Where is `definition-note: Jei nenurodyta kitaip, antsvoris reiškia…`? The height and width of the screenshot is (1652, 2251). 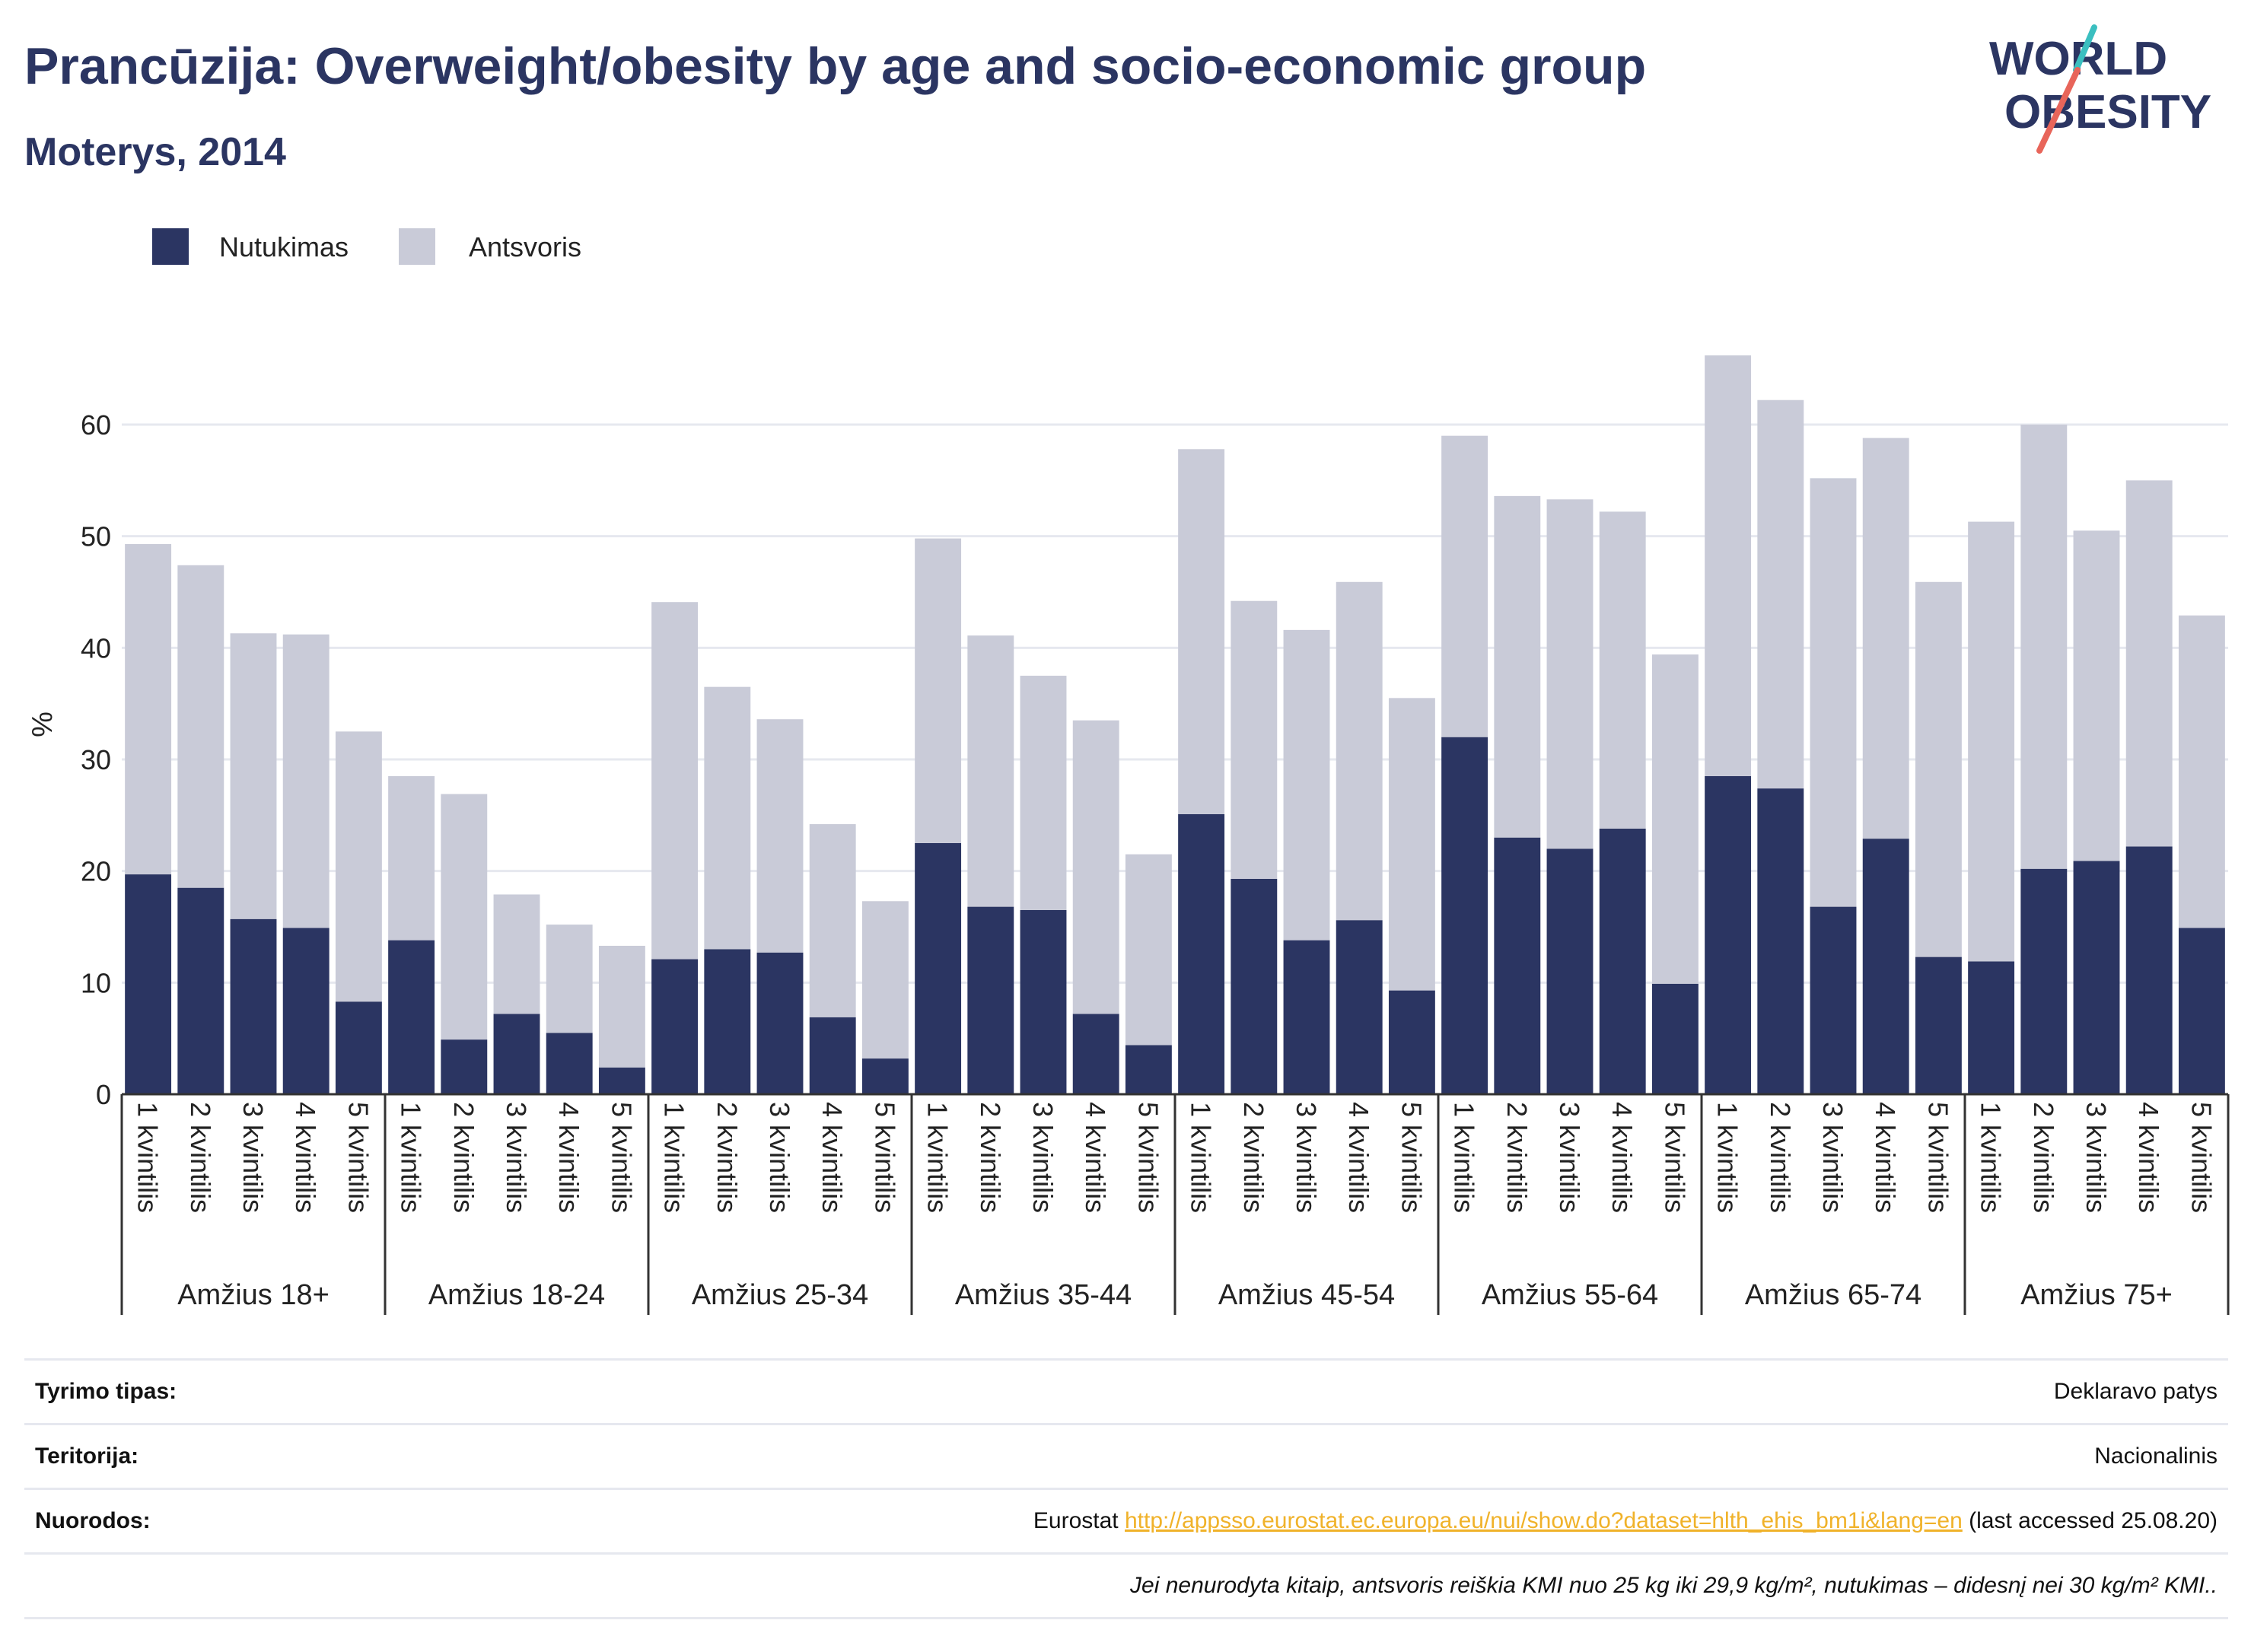
definition-note: Jei nenurodyta kitaip, antsvoris reiškia… is located at coordinates (1674, 1585).